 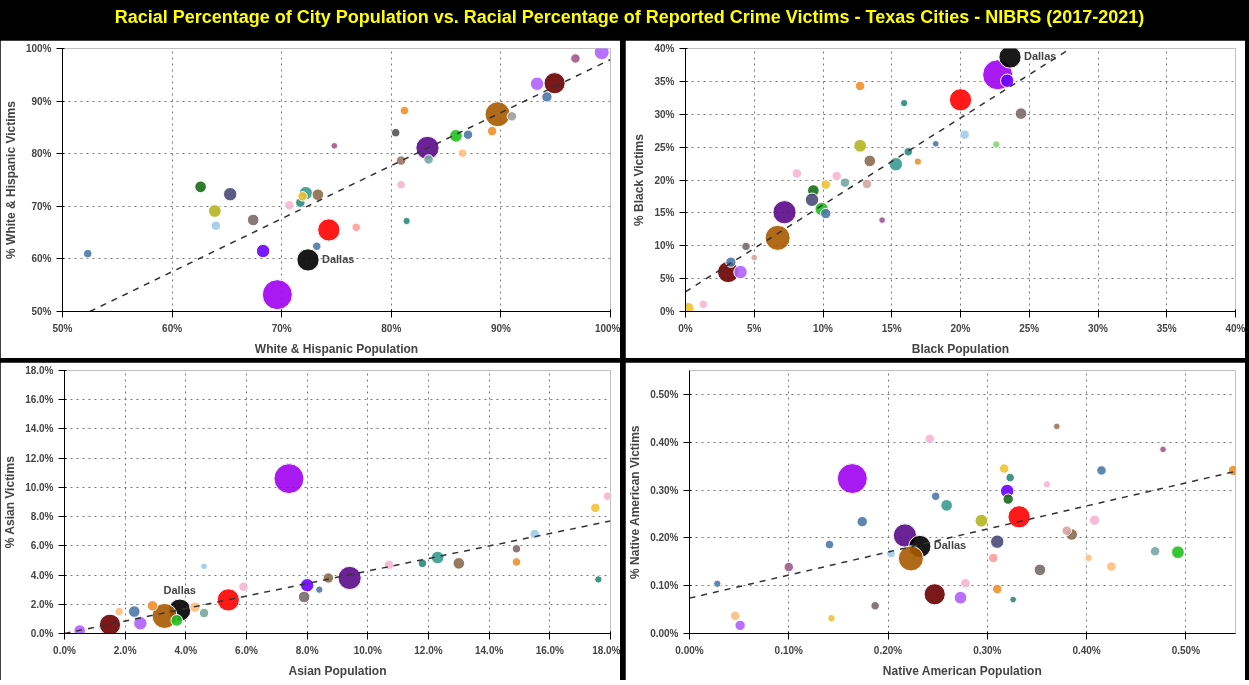 What do you see at coordinates (685, 328) in the screenshot?
I see `x-tick-label: 0%` at bounding box center [685, 328].